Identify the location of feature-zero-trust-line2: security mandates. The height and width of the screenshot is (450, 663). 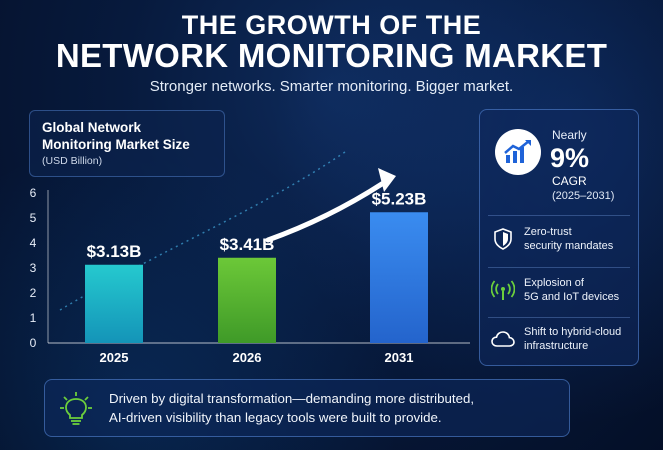
(569, 246).